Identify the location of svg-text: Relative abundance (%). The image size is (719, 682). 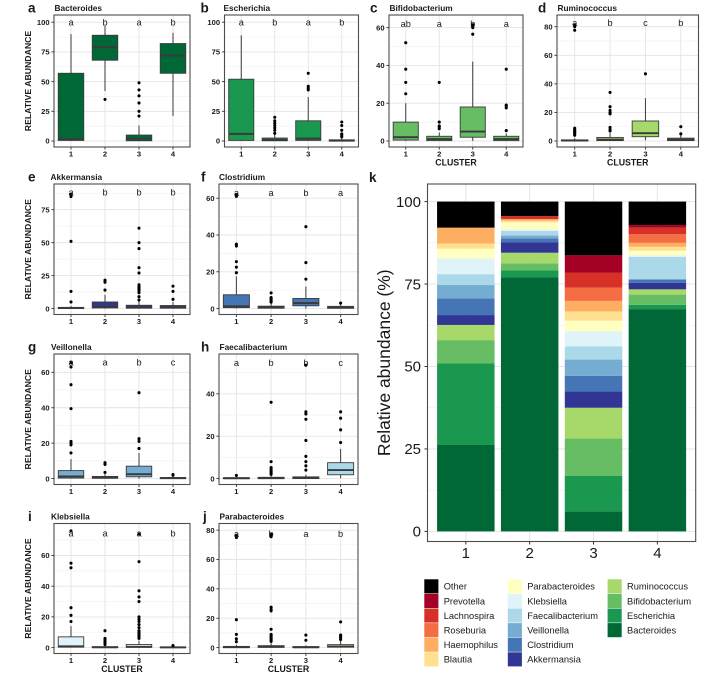
(384, 362).